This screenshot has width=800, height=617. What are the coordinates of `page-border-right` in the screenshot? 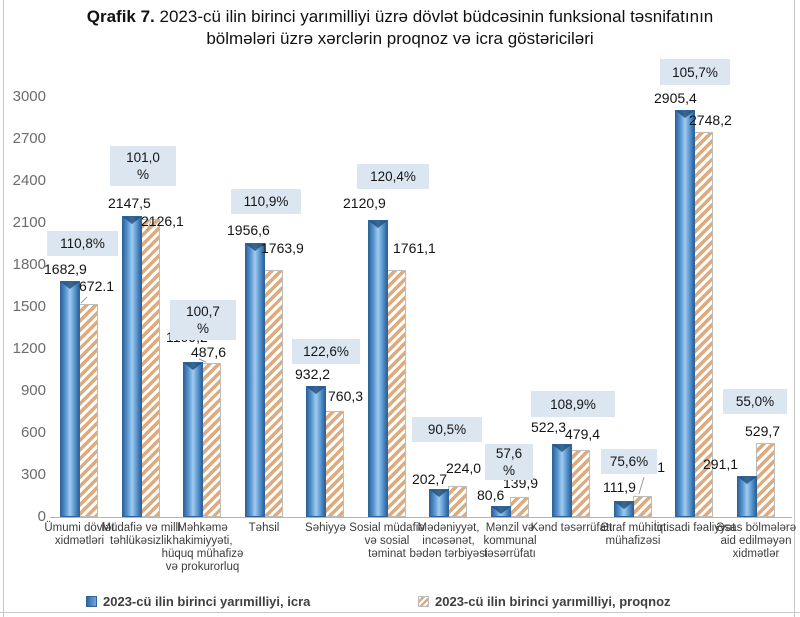 It's located at (794, 308).